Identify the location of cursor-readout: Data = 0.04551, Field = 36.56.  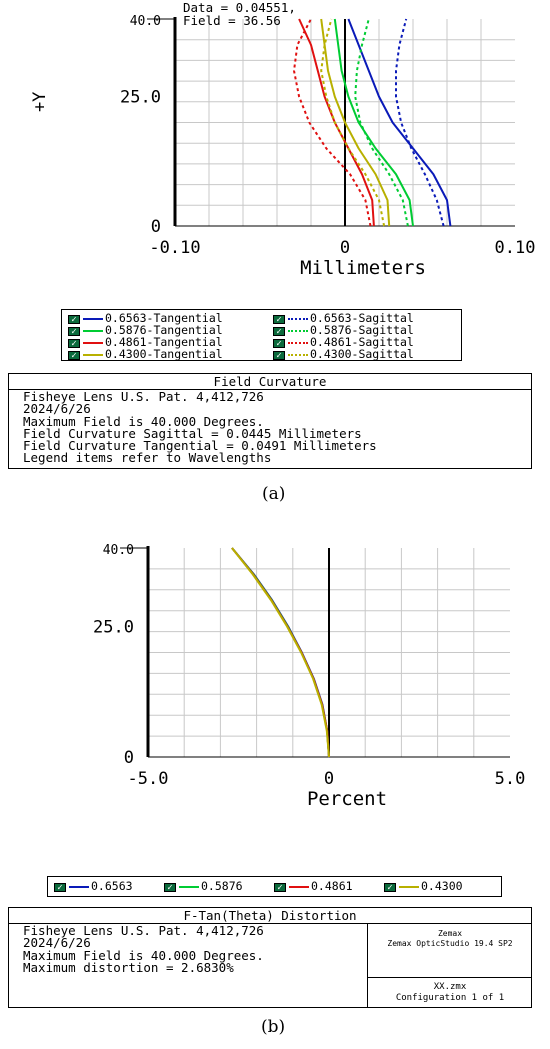
(239, 14).